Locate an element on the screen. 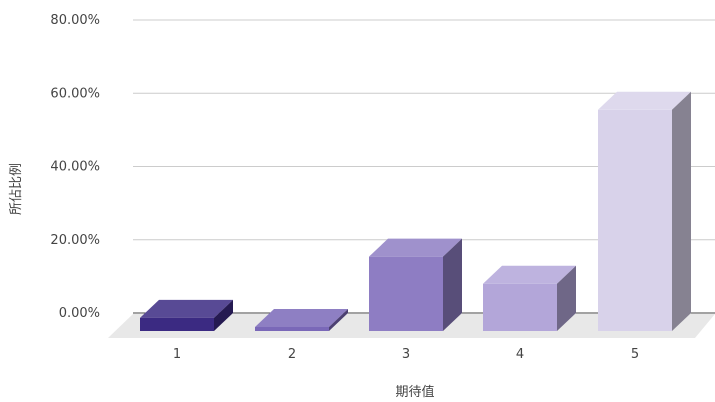  y-tick-label: 40.00% is located at coordinates (75, 167).